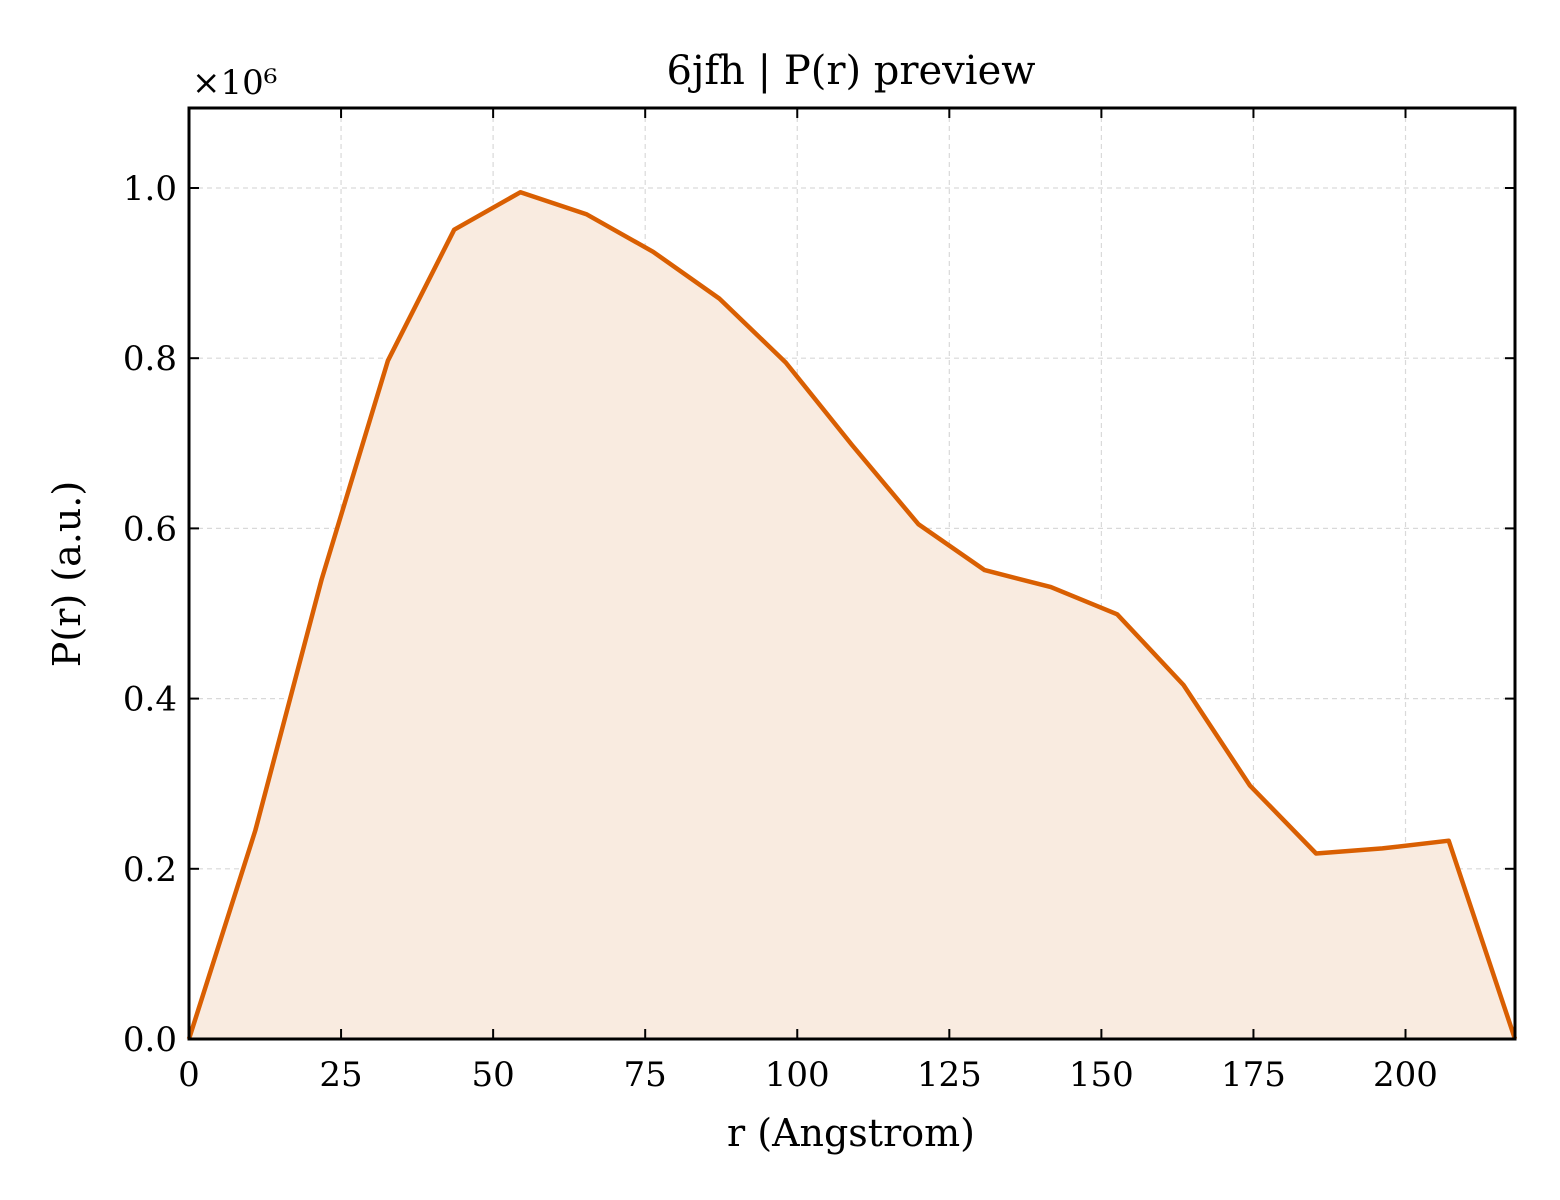 This screenshot has width=1560, height=1200. What do you see at coordinates (851, 71) in the screenshot?
I see `chart-title: 6jfh | P(r) preview` at bounding box center [851, 71].